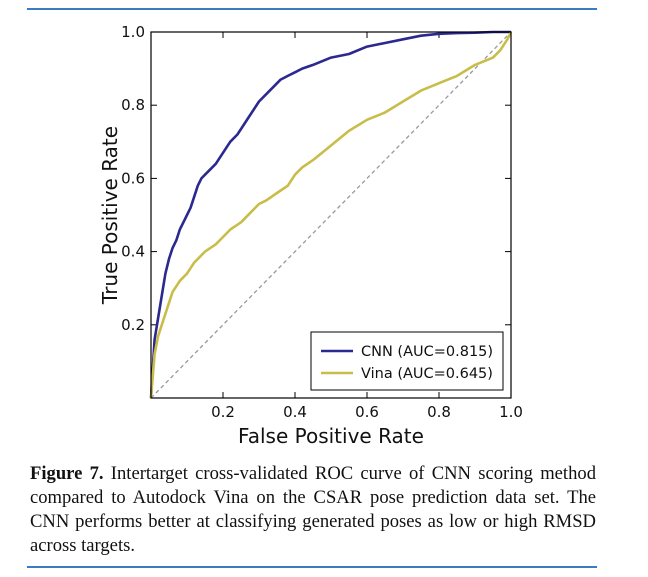  I want to click on y-tick-label: 0.2, so click(133, 325).